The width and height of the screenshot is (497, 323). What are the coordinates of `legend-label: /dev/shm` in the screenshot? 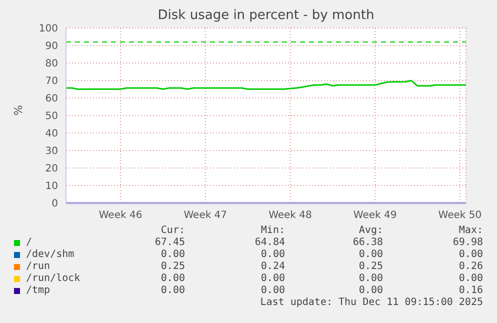 It's located at (50, 254).